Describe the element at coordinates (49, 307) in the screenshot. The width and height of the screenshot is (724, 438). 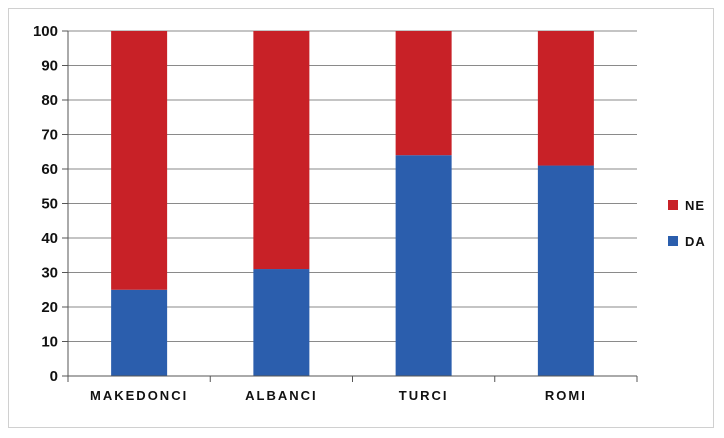
I see `y-tick-label: 20` at that location.